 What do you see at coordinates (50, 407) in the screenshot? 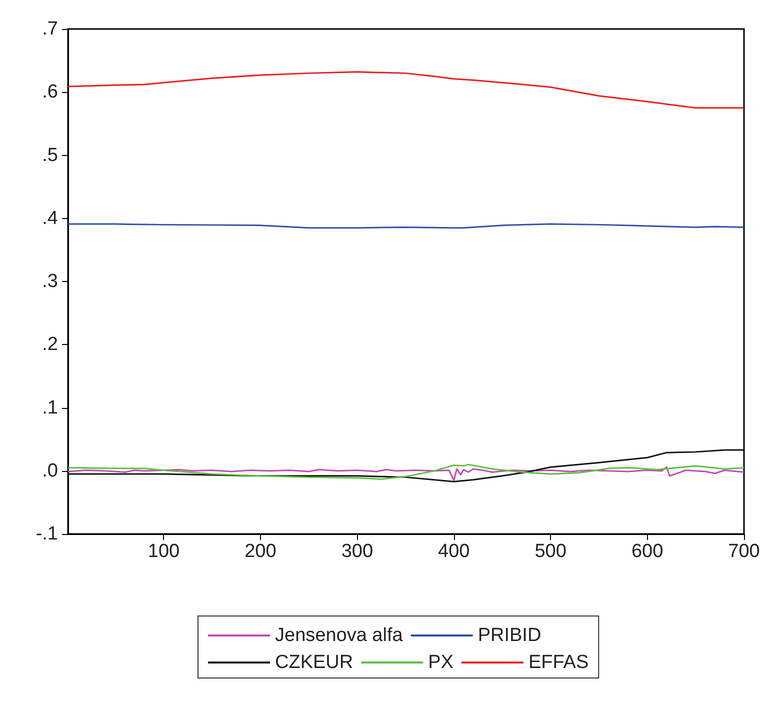
I see `y-tick-label: .1` at bounding box center [50, 407].